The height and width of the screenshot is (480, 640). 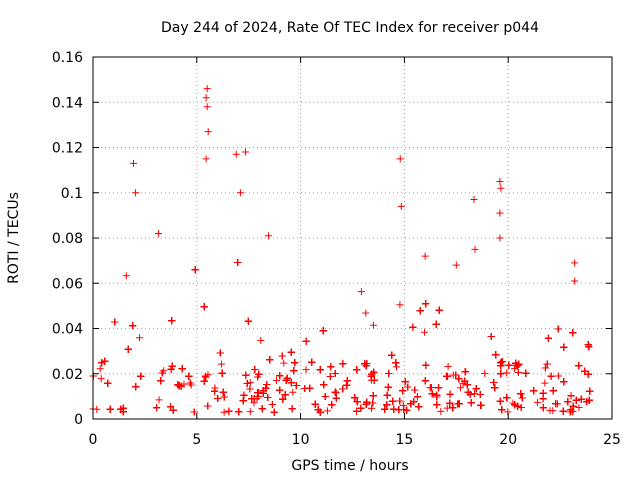 What do you see at coordinates (67, 149) in the screenshot?
I see `y-tick-label: 0.12` at bounding box center [67, 149].